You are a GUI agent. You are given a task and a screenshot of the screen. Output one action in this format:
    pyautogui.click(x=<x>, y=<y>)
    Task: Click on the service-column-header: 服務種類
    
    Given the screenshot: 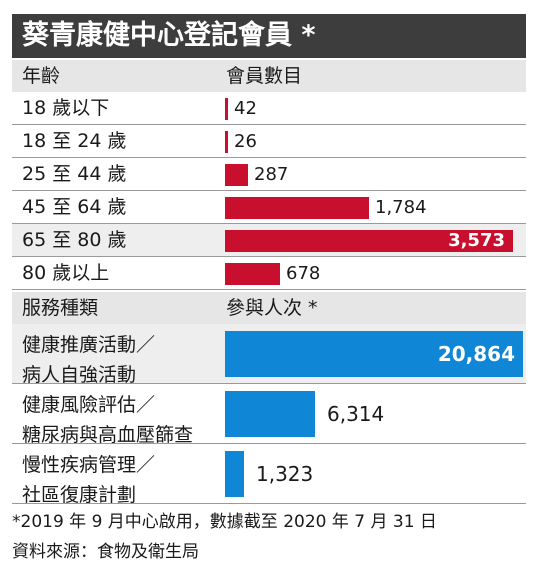 What is the action you would take?
    pyautogui.click(x=60, y=308)
    